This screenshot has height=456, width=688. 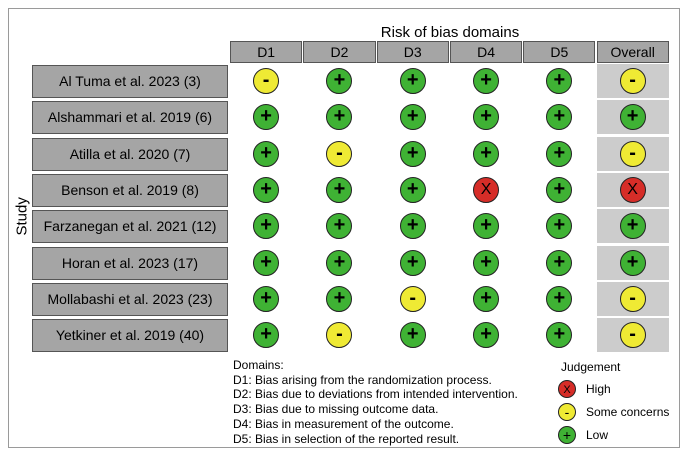 What do you see at coordinates (598, 389) in the screenshot?
I see `legend-high-label: High` at bounding box center [598, 389].